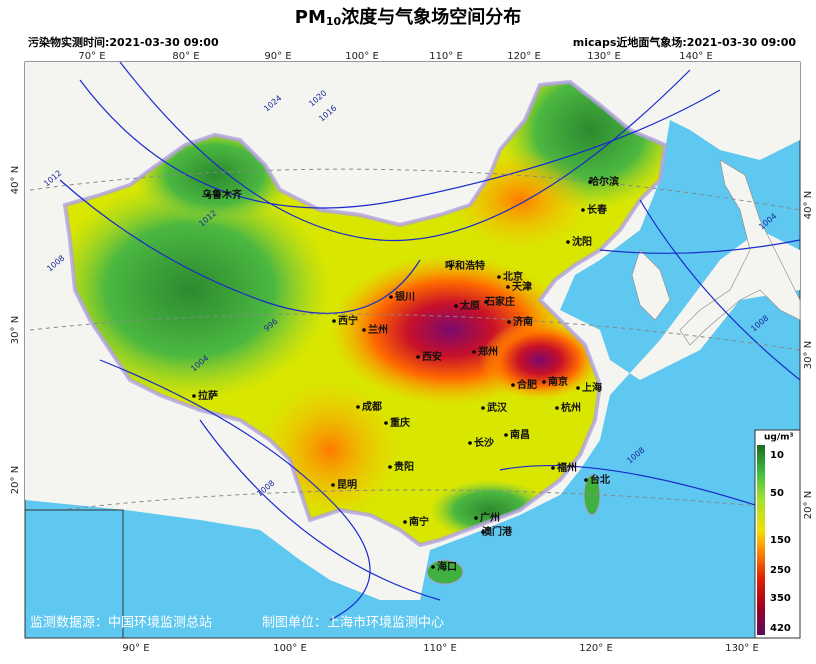 The width and height of the screenshot is (816, 664). Describe the element at coordinates (419, 521) in the screenshot. I see `city-label: 南宁` at that location.